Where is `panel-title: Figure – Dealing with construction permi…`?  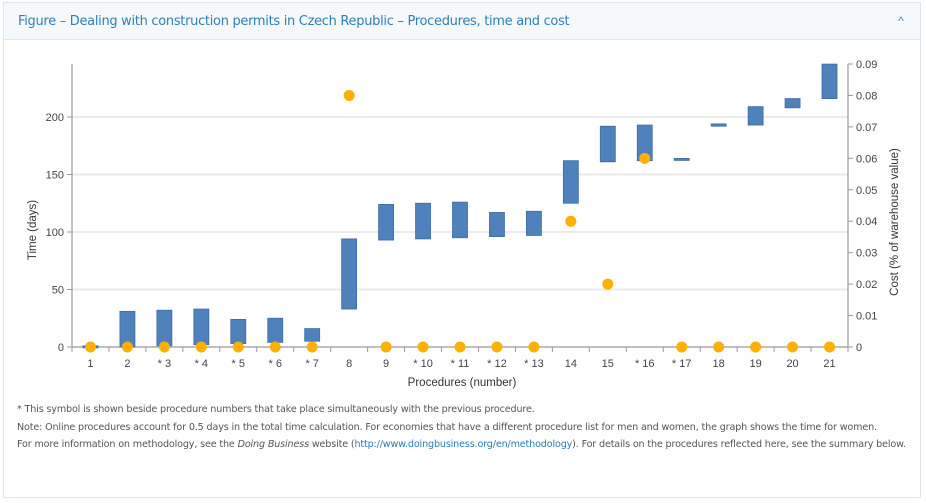 panel-title: Figure – Dealing with construction permi… is located at coordinates (294, 21).